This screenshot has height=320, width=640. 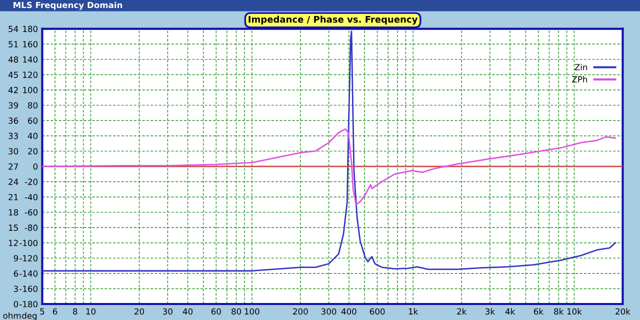 What do you see at coordinates (216, 311) in the screenshot?
I see `x-tick-label: 60` at bounding box center [216, 311].